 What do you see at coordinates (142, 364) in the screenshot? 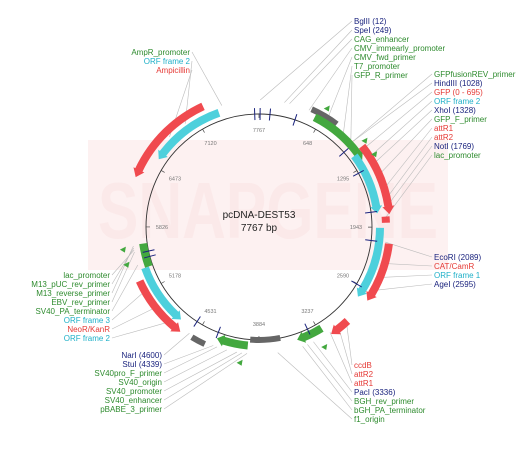
I see `label-left_bottom: StuI (4339)` at bounding box center [142, 364].